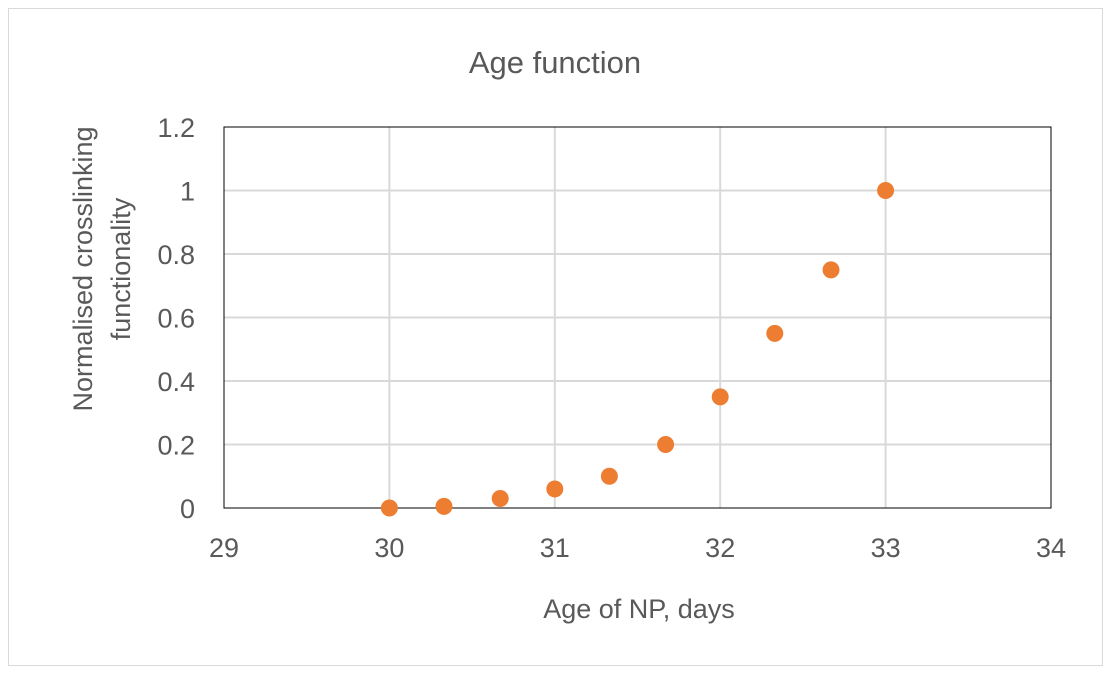 Image resolution: width=1113 pixels, height=676 pixels. I want to click on x-tick-label: 33, so click(886, 548).